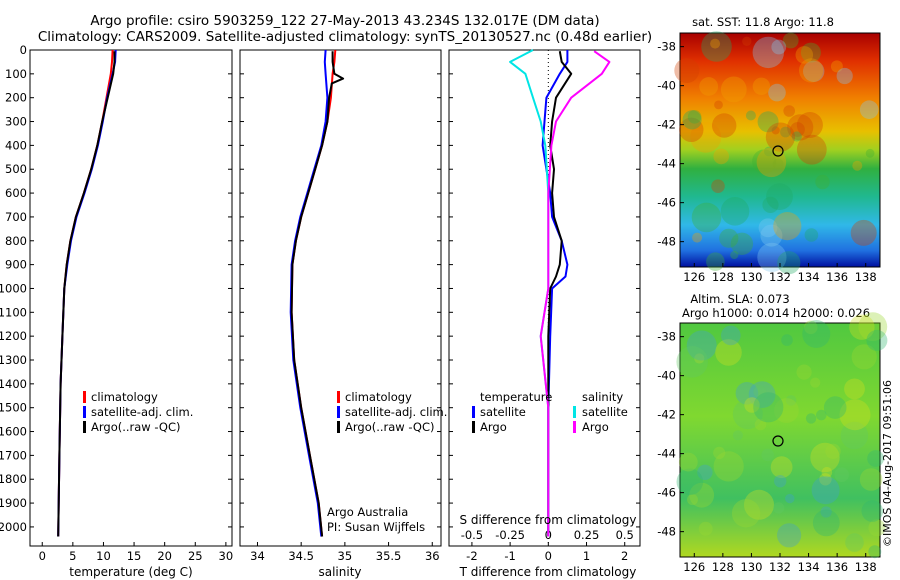 The width and height of the screenshot is (900, 580). What do you see at coordinates (86, 294) in the screenshot?
I see `temperature-series-argo` at bounding box center [86, 294].